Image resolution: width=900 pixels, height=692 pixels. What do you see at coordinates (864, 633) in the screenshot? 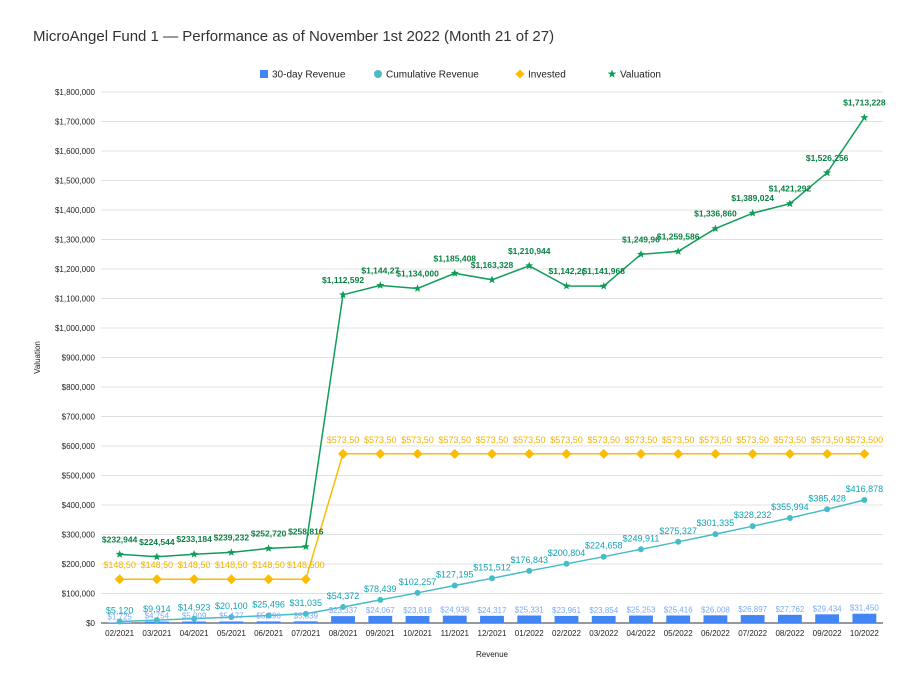
I see `x-tick-label: 10/2022` at bounding box center [864, 633].